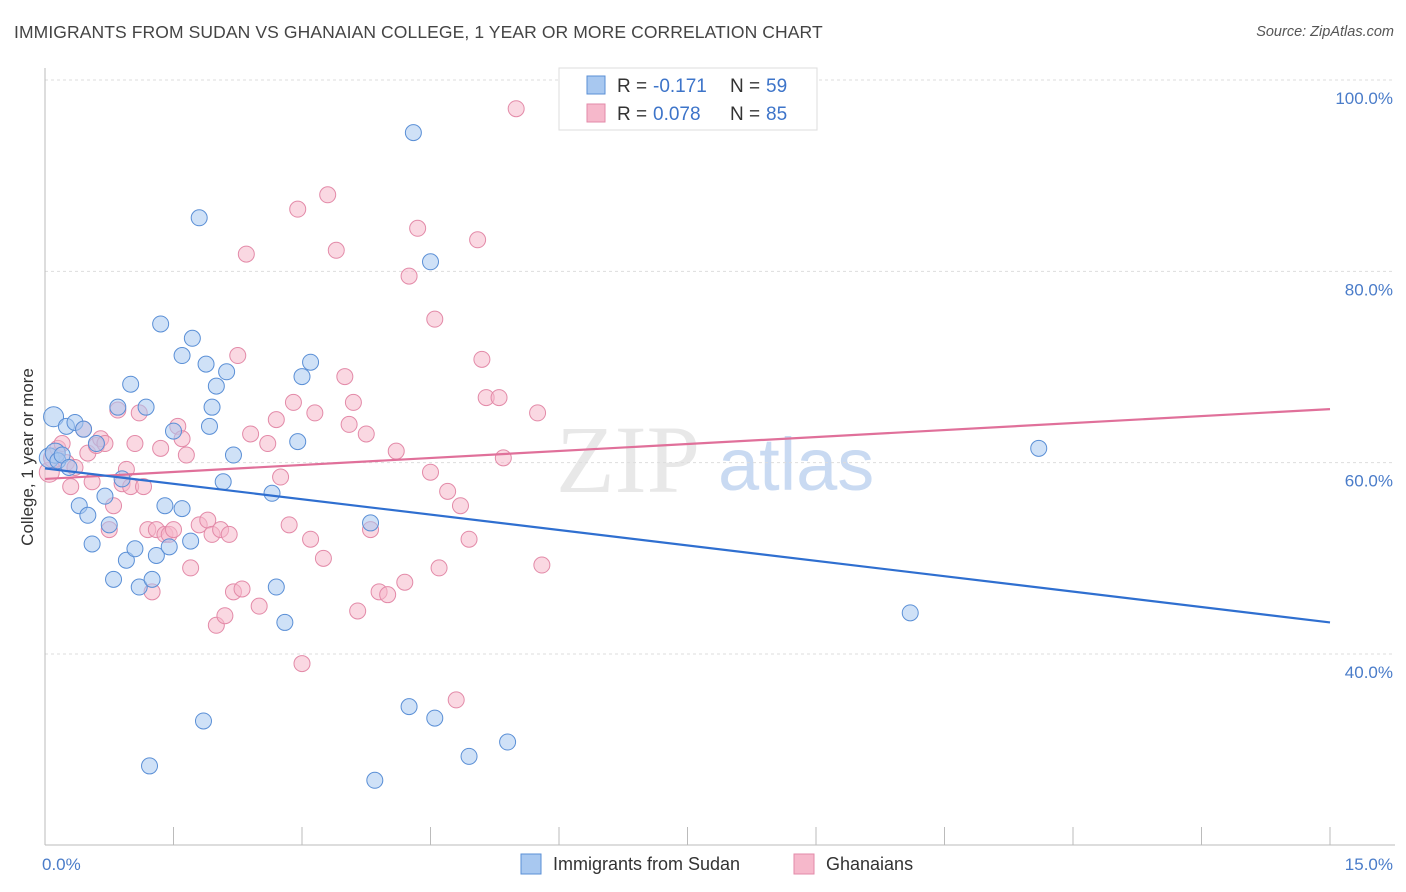 This screenshot has width=1406, height=892. Describe the element at coordinates (1369, 672) in the screenshot. I see `y-tick-label: 40.0%` at that location.